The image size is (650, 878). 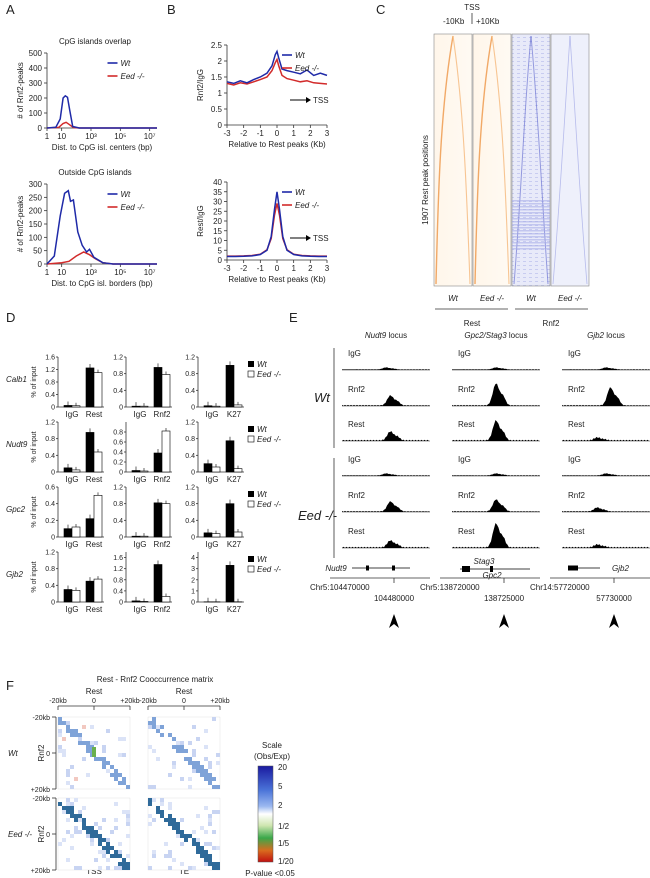 I want to click on panel-d-cat-label: K27, so click(x=234, y=414).